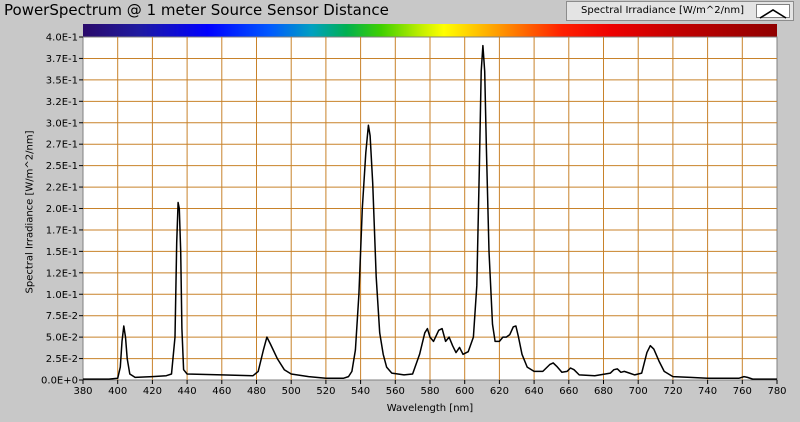 The width and height of the screenshot is (800, 422). Describe the element at coordinates (62, 145) in the screenshot. I see `y-tick-label: 2.7E-1` at that location.